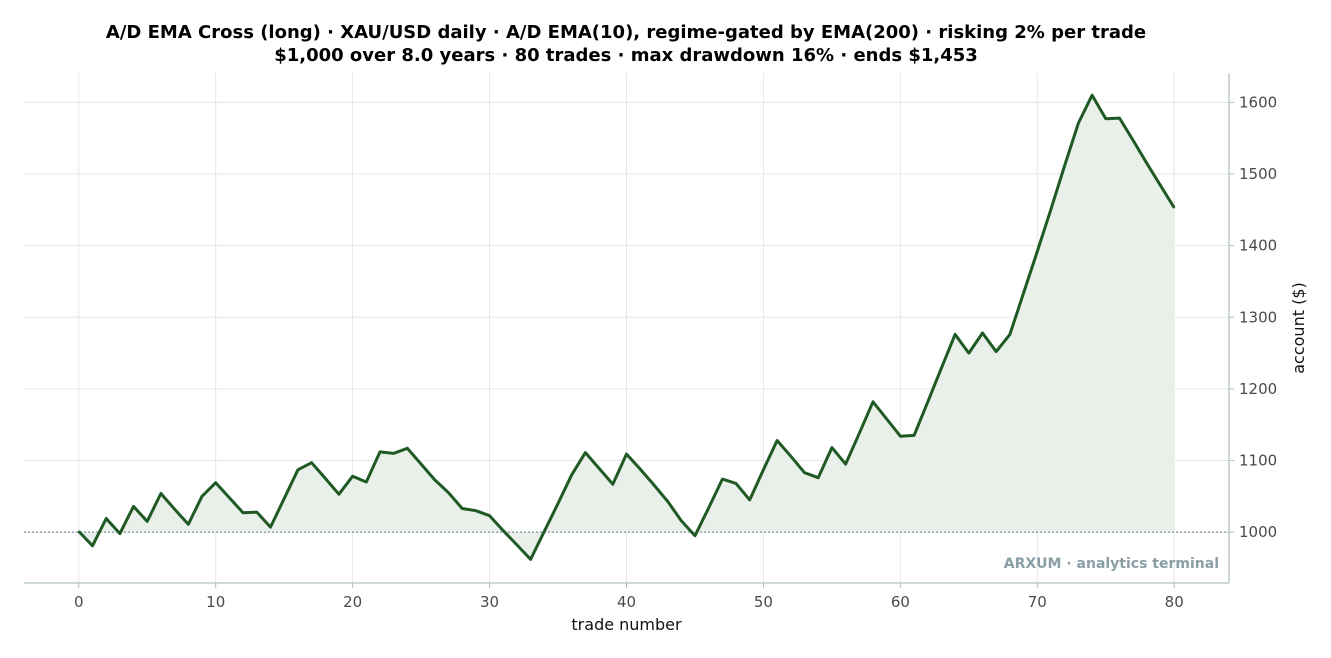  Describe the element at coordinates (1258, 461) in the screenshot. I see `y-tick-label: 1100` at that location.